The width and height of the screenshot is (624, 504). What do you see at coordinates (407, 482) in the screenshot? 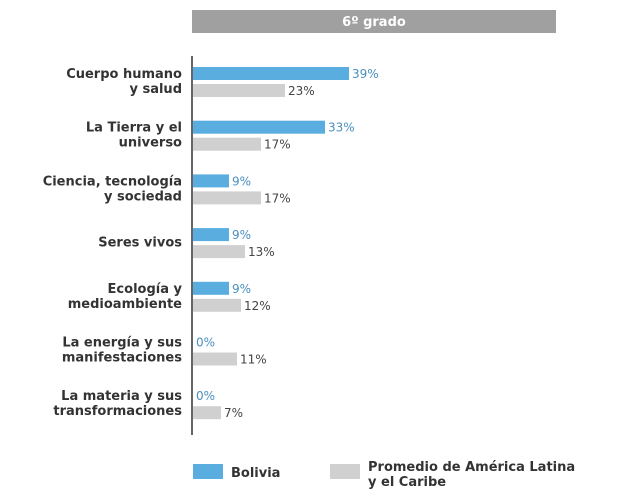
I see `legend-label-line: y el Caribe` at bounding box center [407, 482].